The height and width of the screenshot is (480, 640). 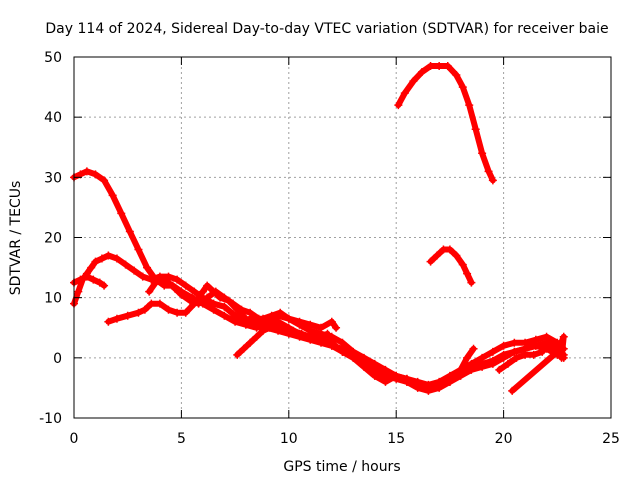 I want to click on x-tick-label: 5, so click(x=181, y=439).